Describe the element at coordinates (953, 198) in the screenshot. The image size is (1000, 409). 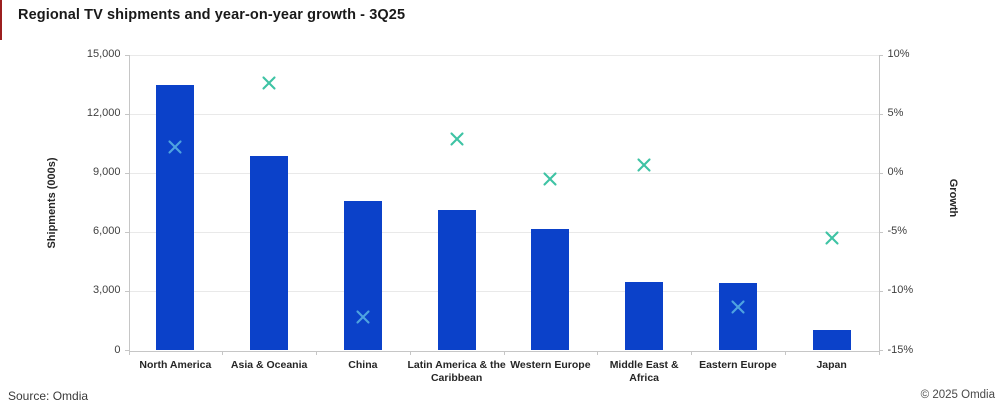
I see `right-axis-title: Growth` at that location.